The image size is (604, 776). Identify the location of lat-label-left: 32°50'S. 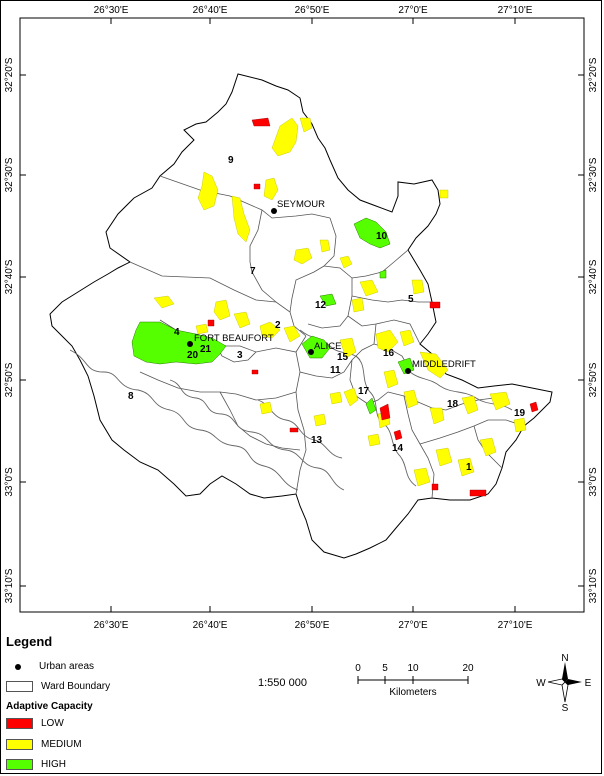
(9, 379).